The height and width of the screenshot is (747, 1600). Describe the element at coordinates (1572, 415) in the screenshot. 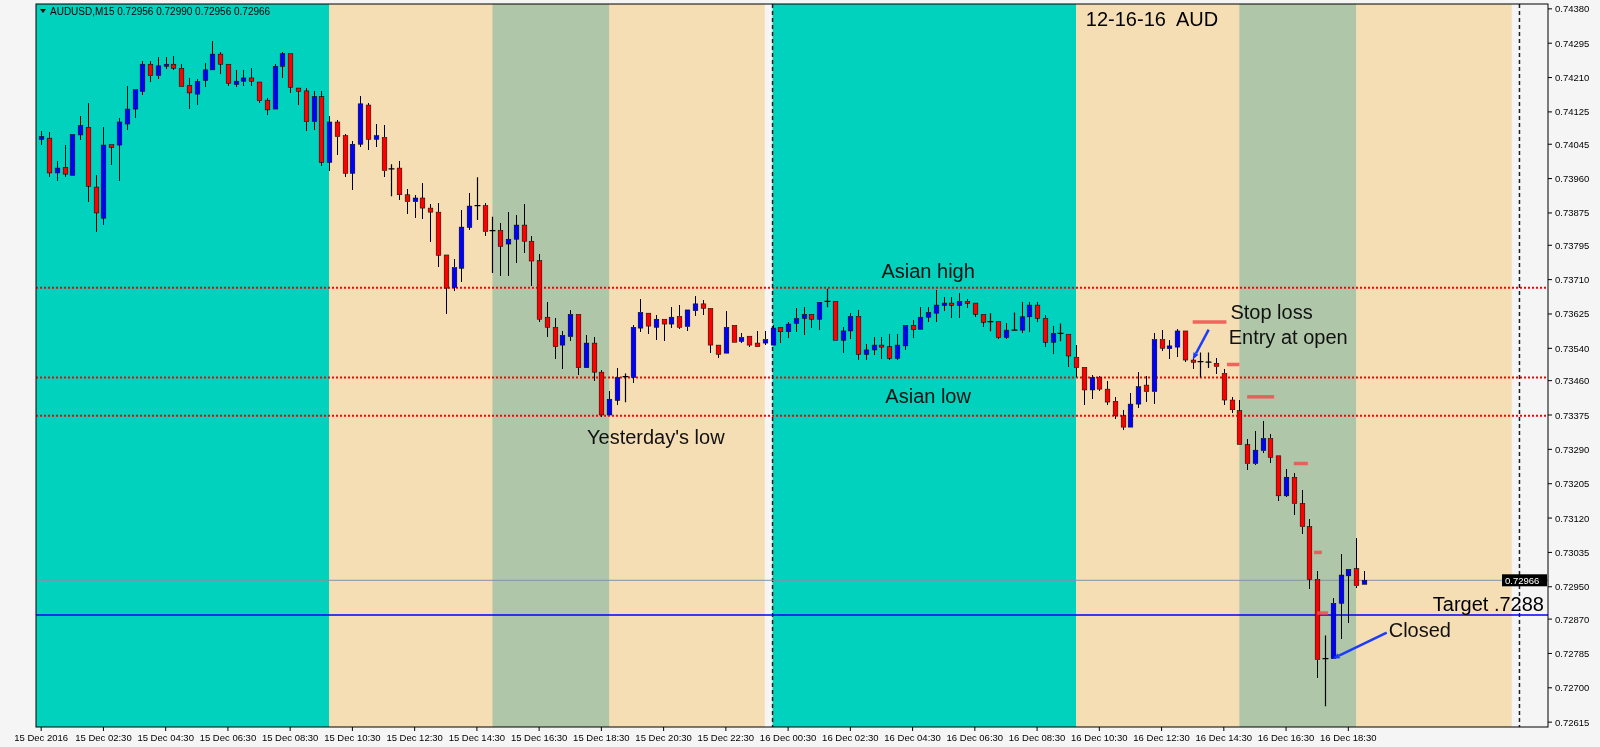

I see `y-tick-label: 0.73375` at that location.